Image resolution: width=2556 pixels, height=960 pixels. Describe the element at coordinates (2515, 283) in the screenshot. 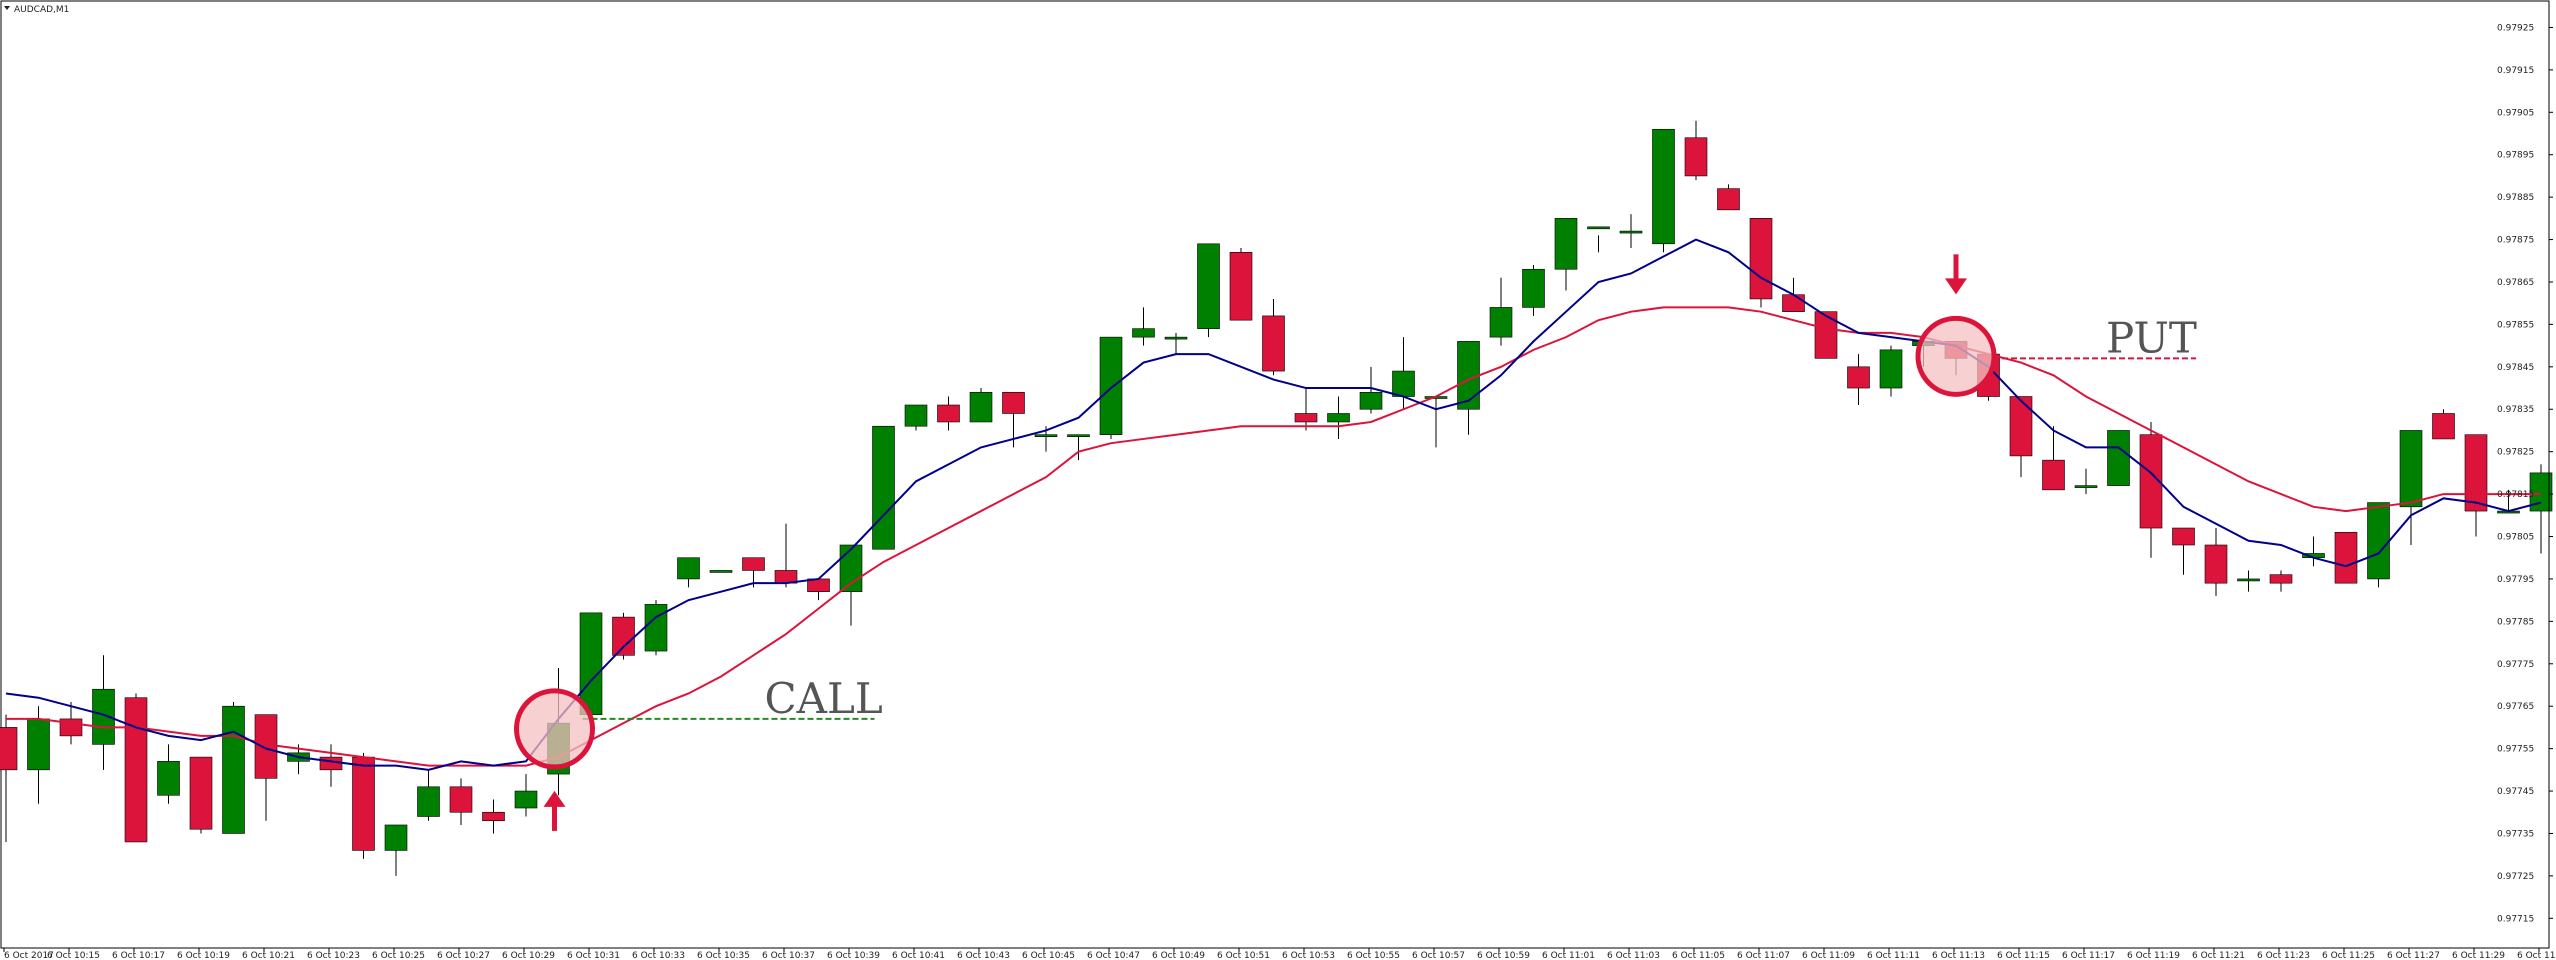

I see `y-tick-label: 0.97865` at that location.